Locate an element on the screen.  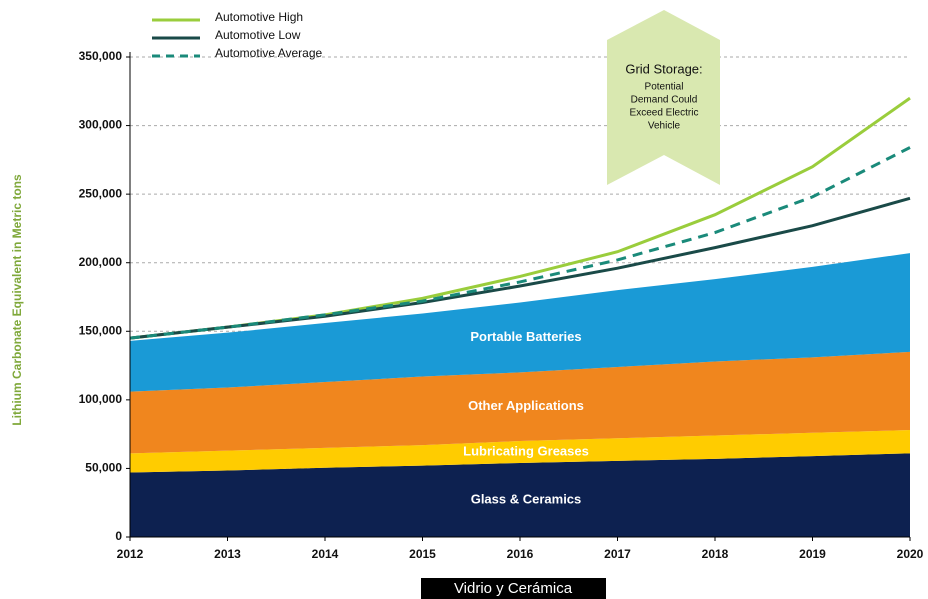
callout-line: Demand Could is located at coordinates (664, 100).